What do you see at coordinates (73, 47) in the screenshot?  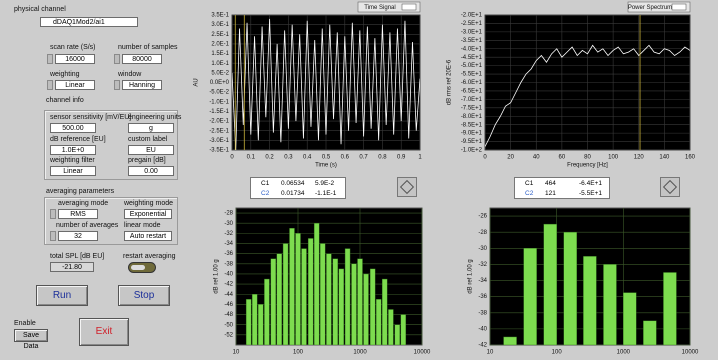 I see `label: scan rate (S/s)` at bounding box center [73, 47].